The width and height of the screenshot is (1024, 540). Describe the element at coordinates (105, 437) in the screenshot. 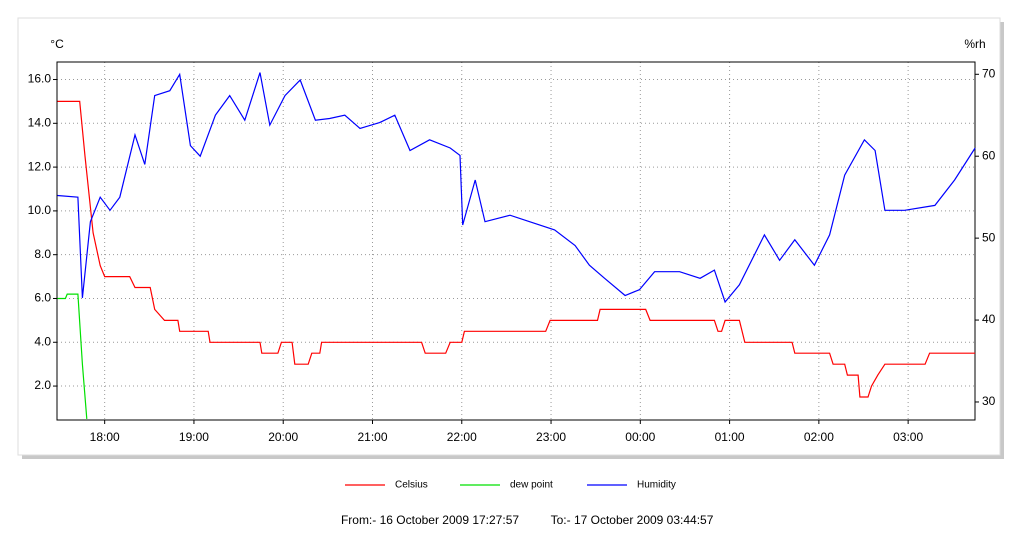

I see `x-tick-label: 18:00` at that location.